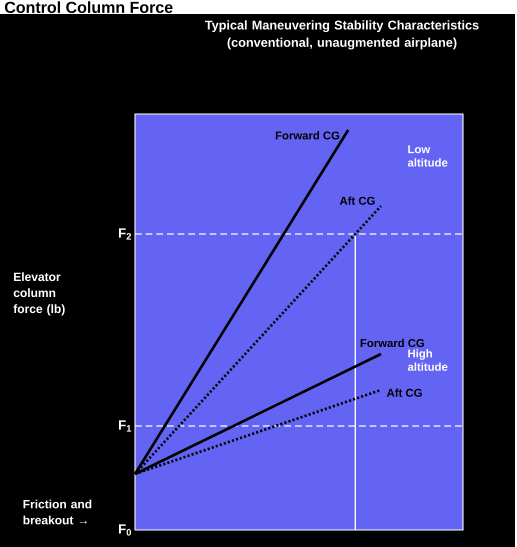 This screenshot has height=547, width=517. I want to click on text: Elevator column force (lb), so click(39, 294).